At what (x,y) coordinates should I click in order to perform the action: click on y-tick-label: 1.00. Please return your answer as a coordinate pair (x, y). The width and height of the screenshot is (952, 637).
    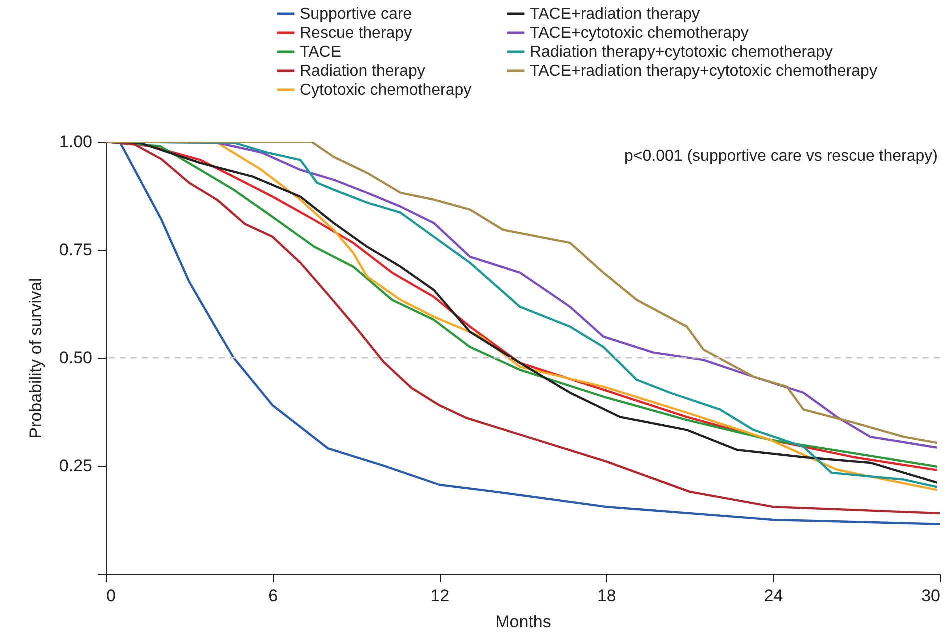
    Looking at the image, I should click on (75, 142).